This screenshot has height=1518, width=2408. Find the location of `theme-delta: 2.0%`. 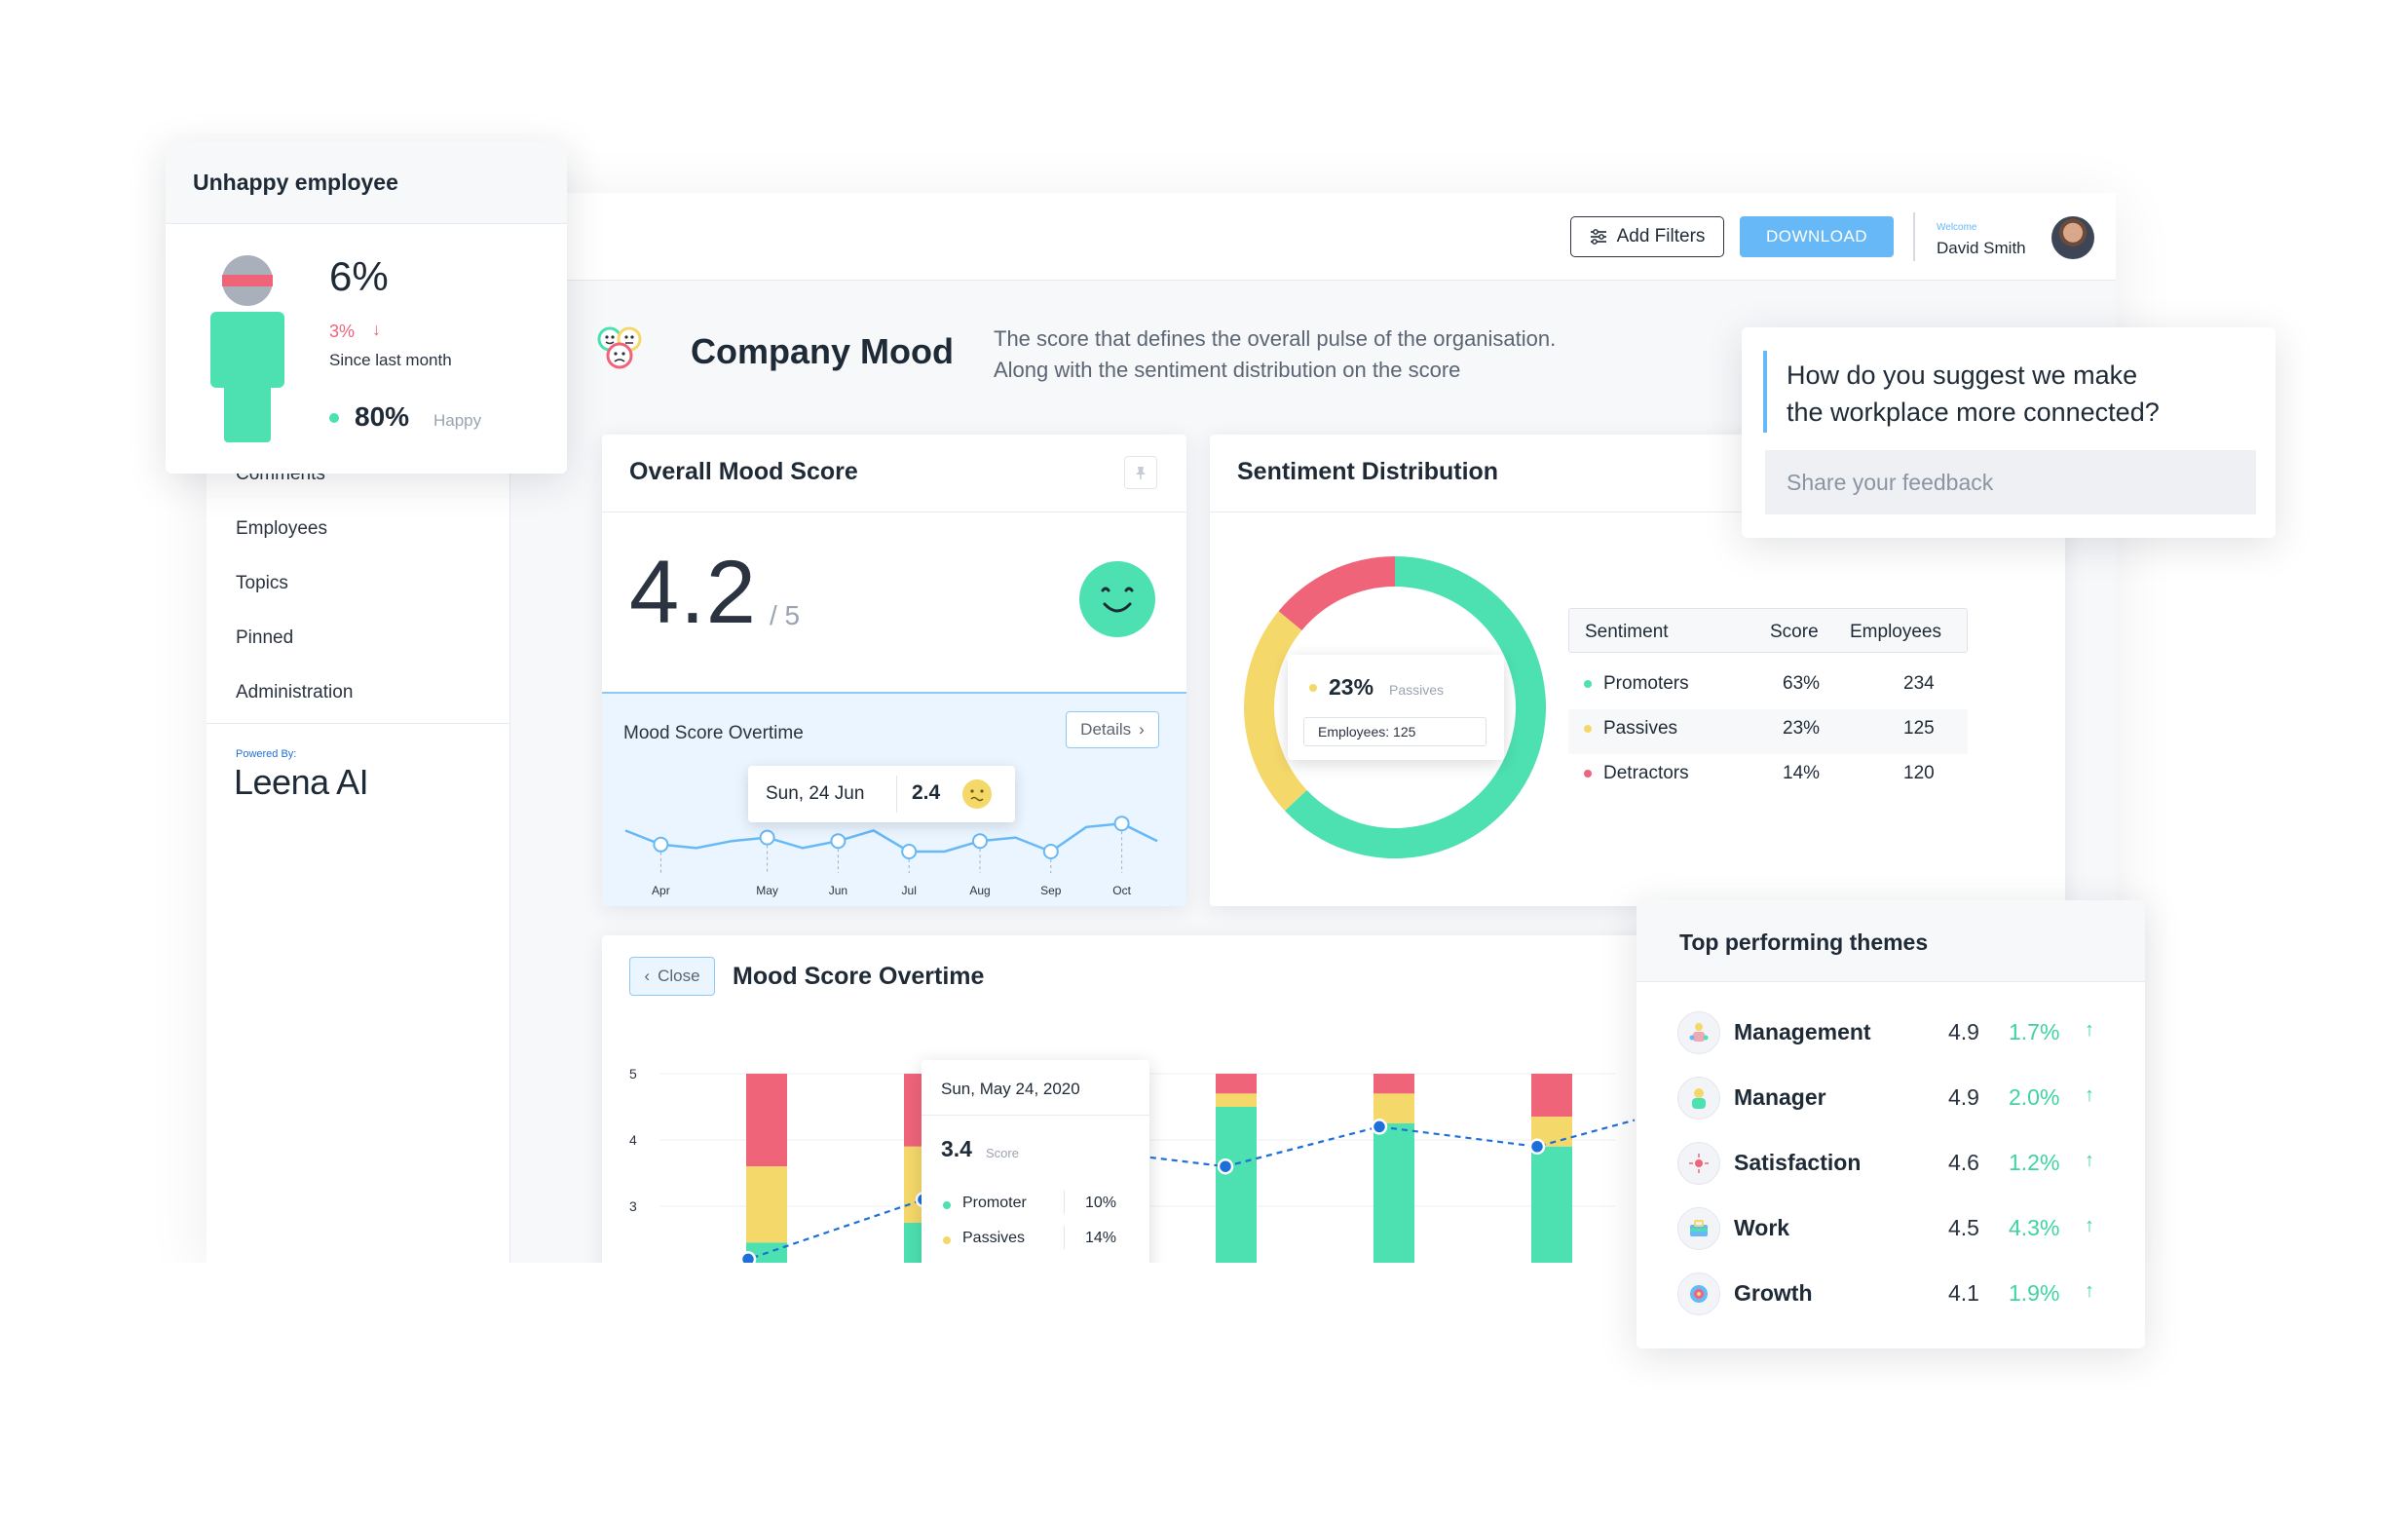

theme-delta: 2.0% is located at coordinates (2034, 1097).